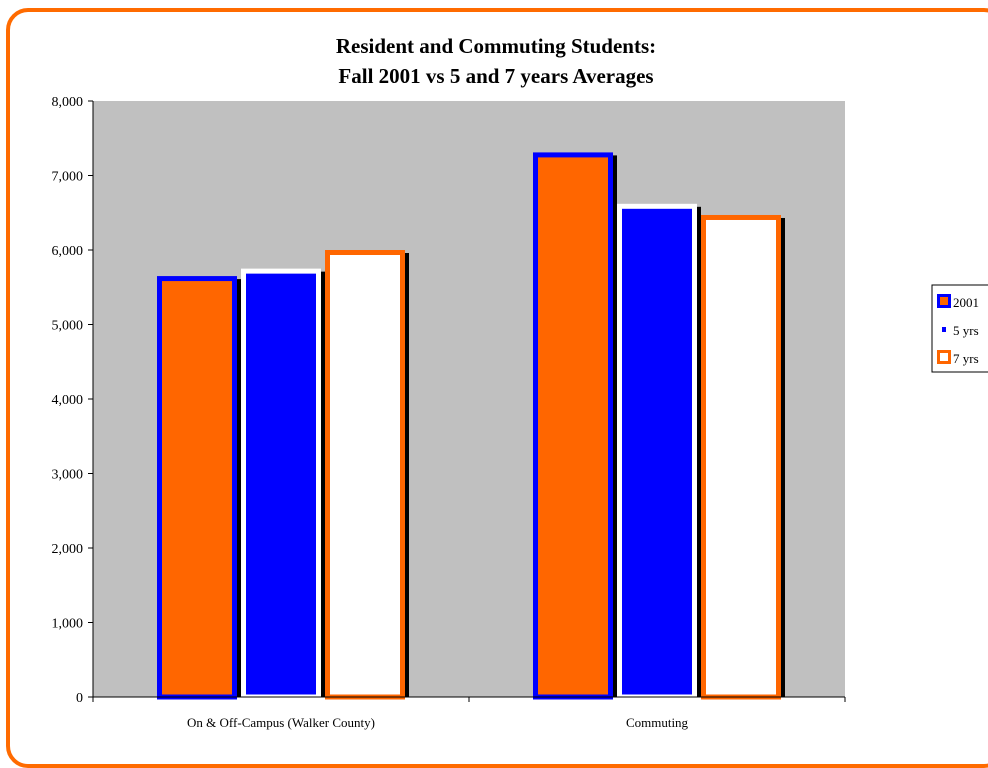 This screenshot has height=768, width=988. What do you see at coordinates (68, 102) in the screenshot?
I see `y-tick-label: 8,000` at bounding box center [68, 102].